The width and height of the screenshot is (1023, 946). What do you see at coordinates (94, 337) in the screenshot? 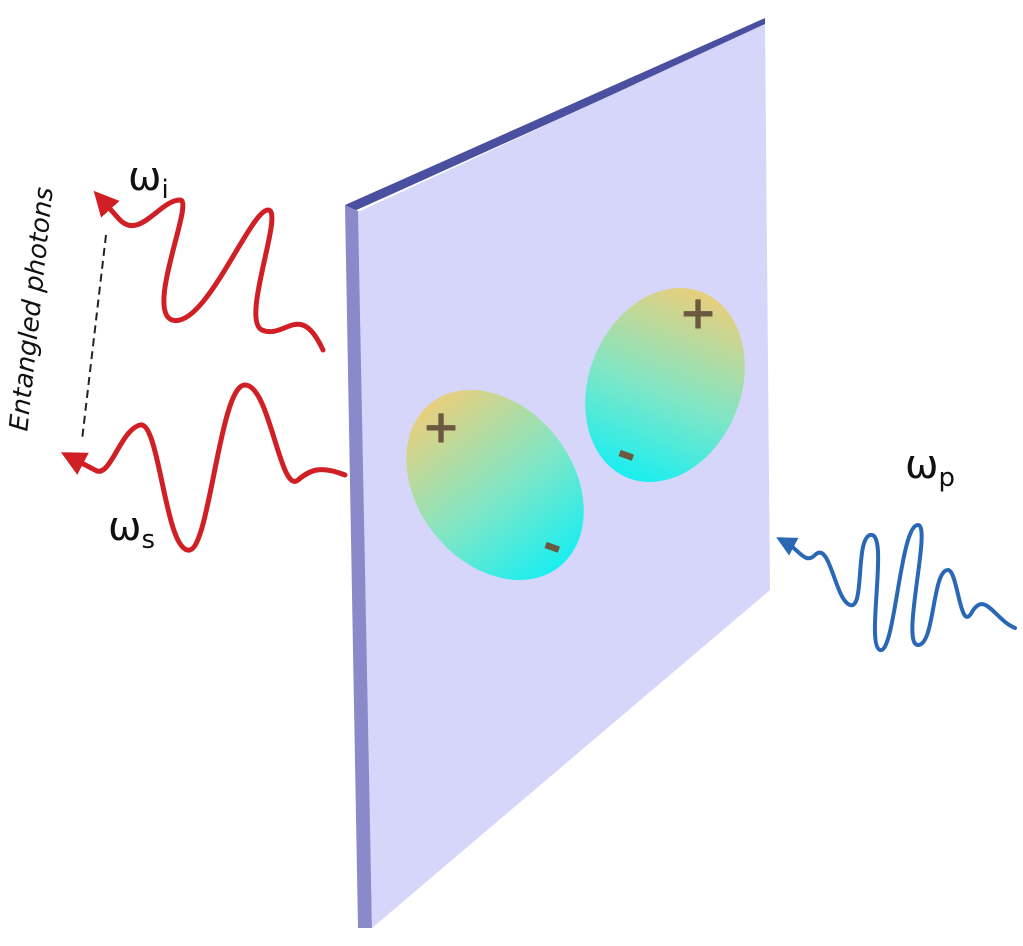
I see `entanglement-link` at bounding box center [94, 337].